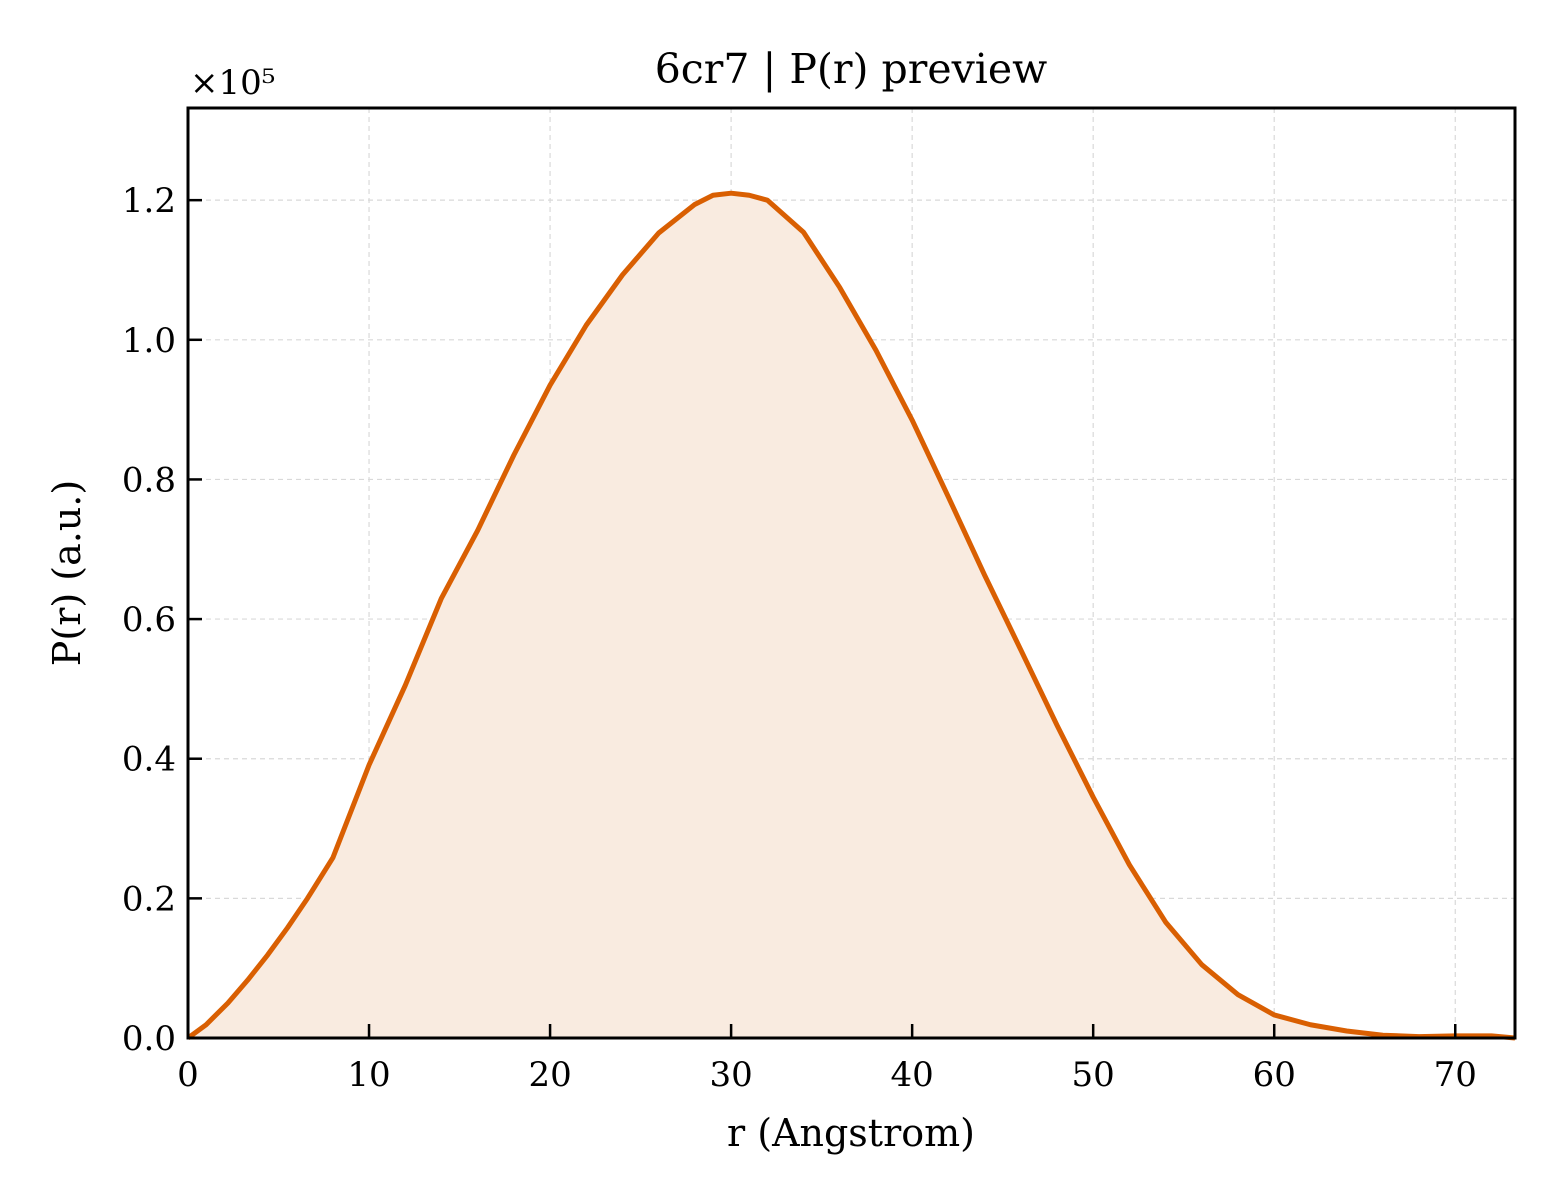  What do you see at coordinates (149, 480) in the screenshot?
I see `y-tick-label: 0.8` at bounding box center [149, 480].